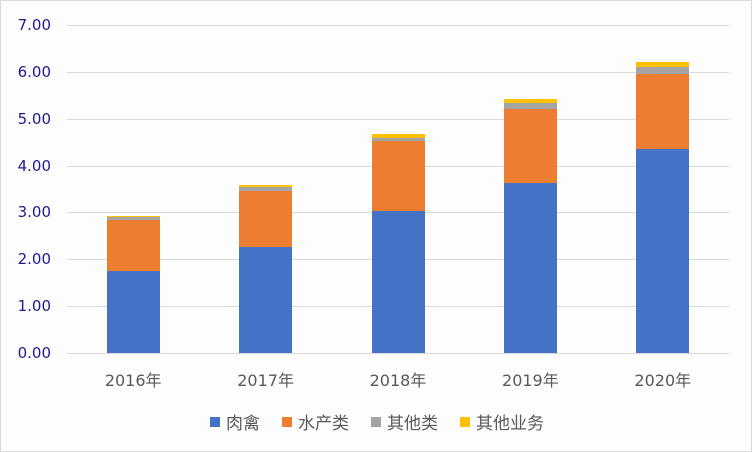 The image size is (752, 452). I want to click on legend-item: 其他类, so click(404, 421).